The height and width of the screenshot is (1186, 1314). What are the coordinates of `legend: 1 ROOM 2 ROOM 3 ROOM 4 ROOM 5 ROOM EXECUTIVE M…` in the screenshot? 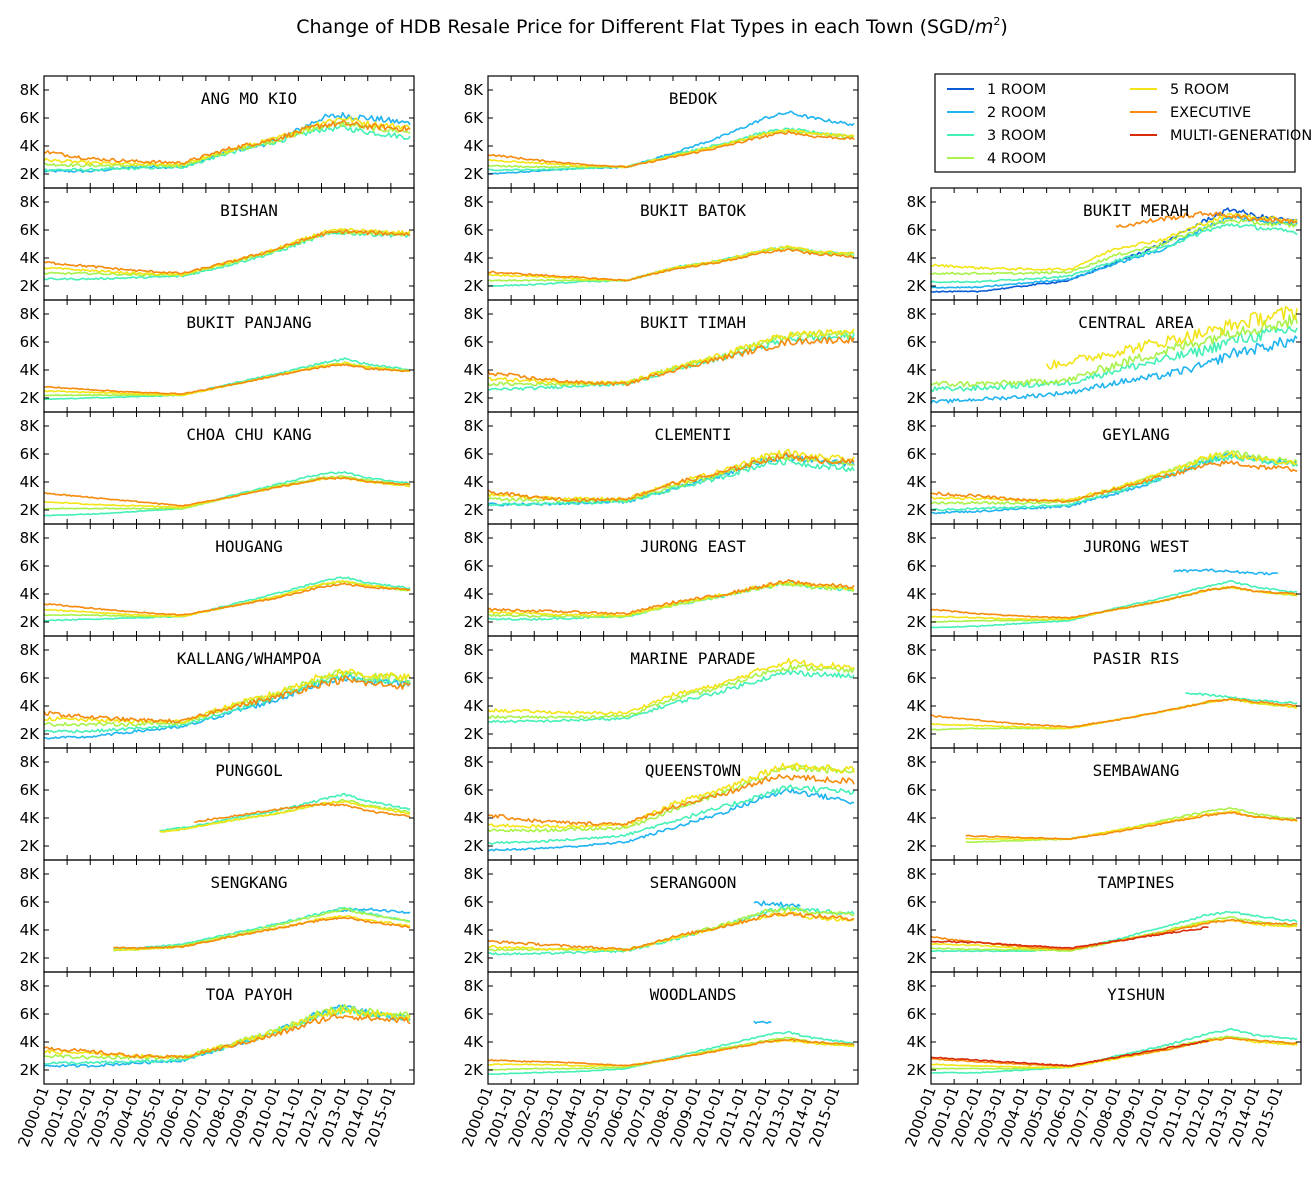 It's located at (1123, 123).